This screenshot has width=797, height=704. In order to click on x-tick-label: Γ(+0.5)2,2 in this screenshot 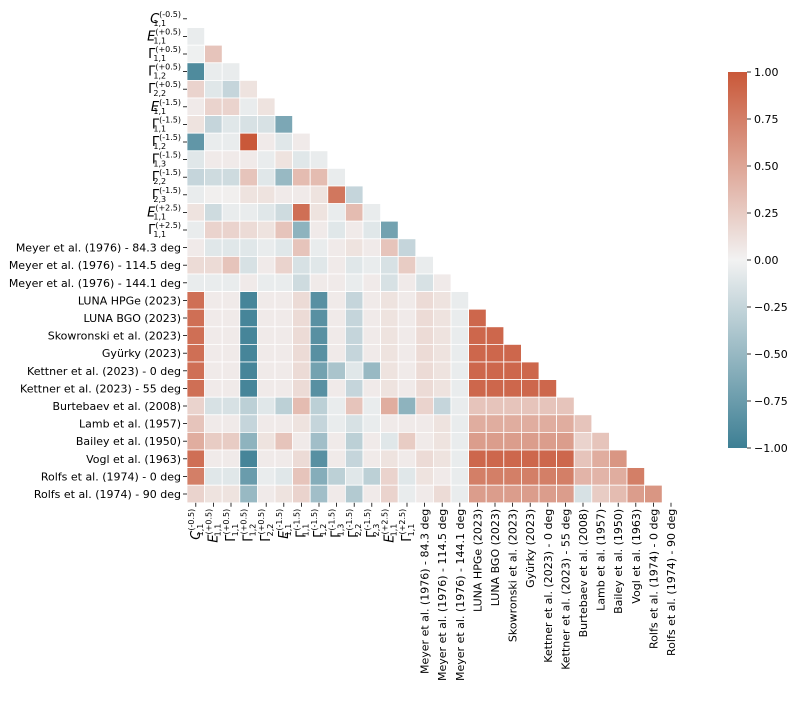, I will do `click(266, 525)`.